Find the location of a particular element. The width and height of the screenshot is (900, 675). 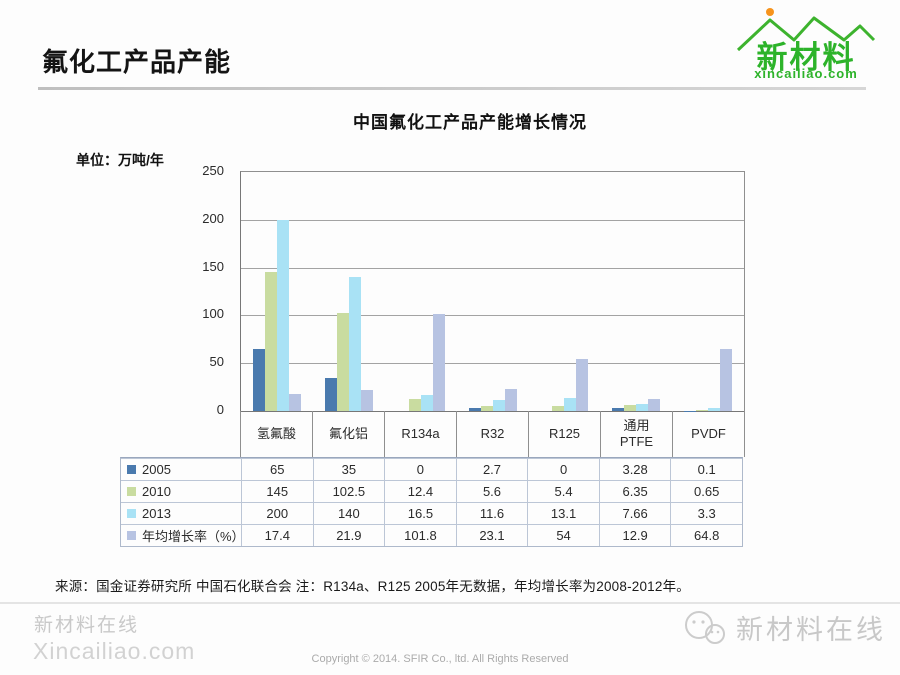

x-category-label: 通用 PTFE is located at coordinates (637, 434).